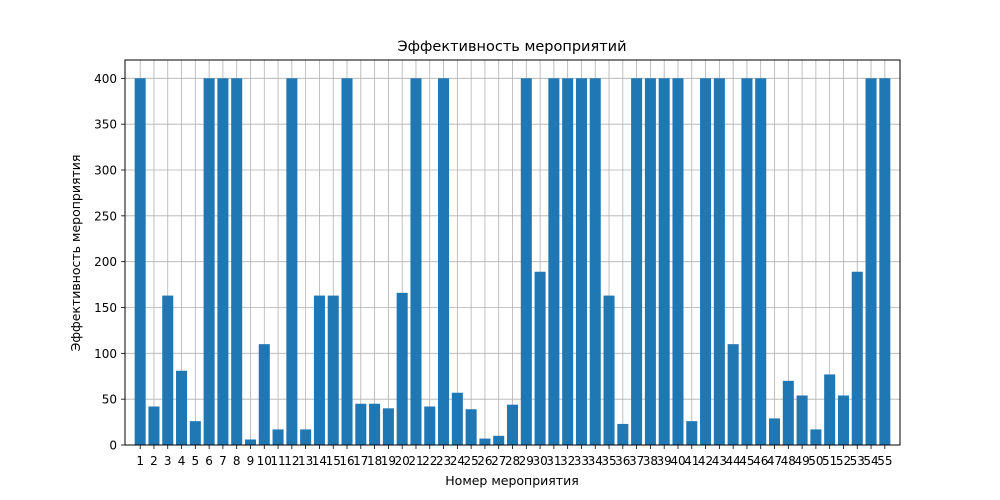 Image resolution: width=1000 pixels, height=500 pixels. What do you see at coordinates (291, 461) in the screenshot?
I see `x-tick-label: 12` at bounding box center [291, 461].